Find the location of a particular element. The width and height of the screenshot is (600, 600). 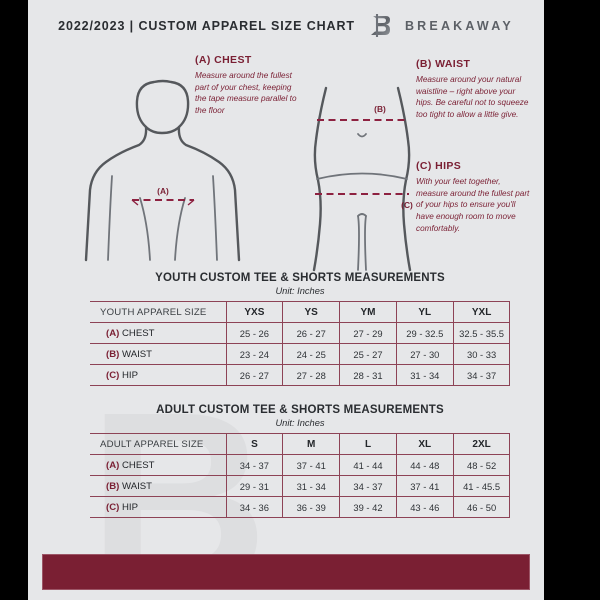

adult-r1-c1: 31 - 34 is located at coordinates (311, 486).